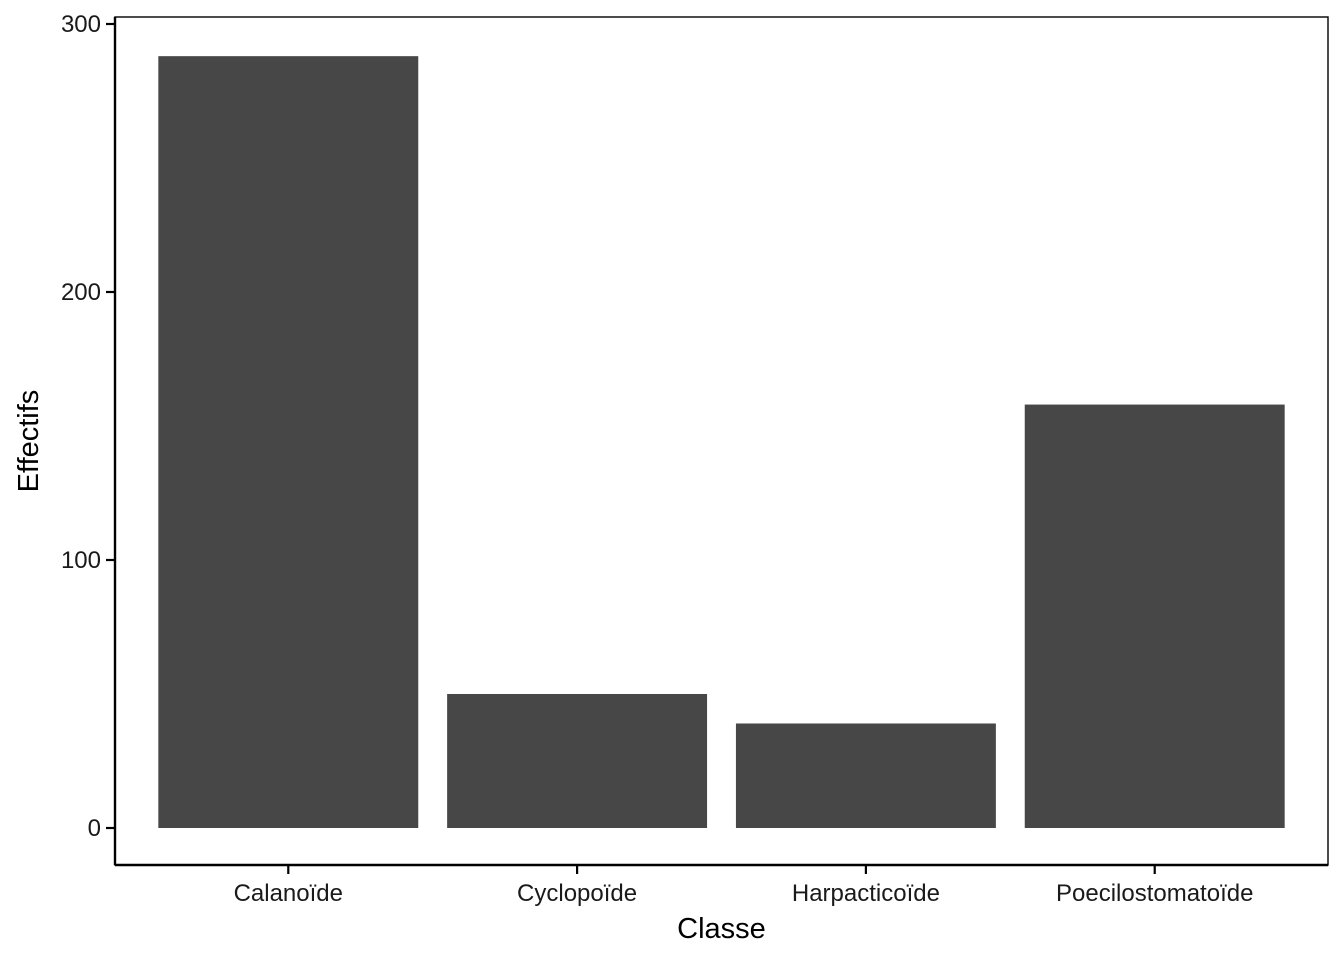 This screenshot has height=960, width=1344. Describe the element at coordinates (81, 24) in the screenshot. I see `y-tick-label: 300` at that location.